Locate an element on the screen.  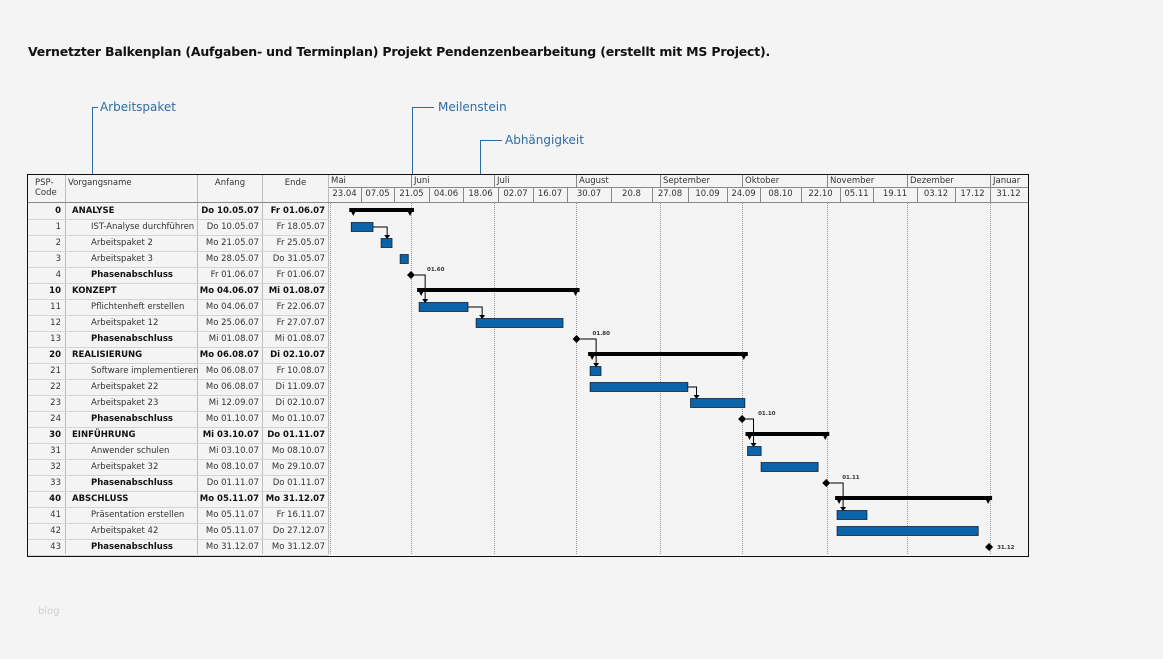
end-date: Do 27.12.07 is located at coordinates (298, 531).